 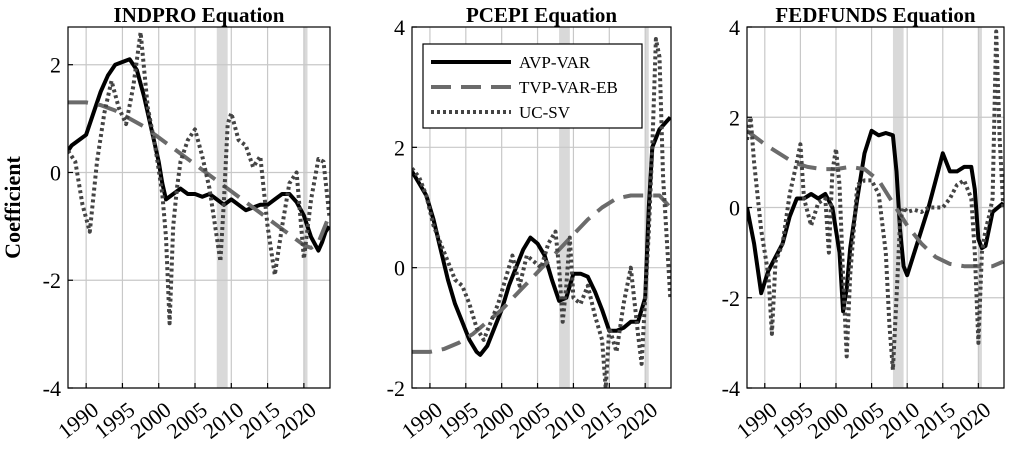 What do you see at coordinates (875, 15) in the screenshot?
I see `panel-title: FEDFUNDS Equation` at bounding box center [875, 15].